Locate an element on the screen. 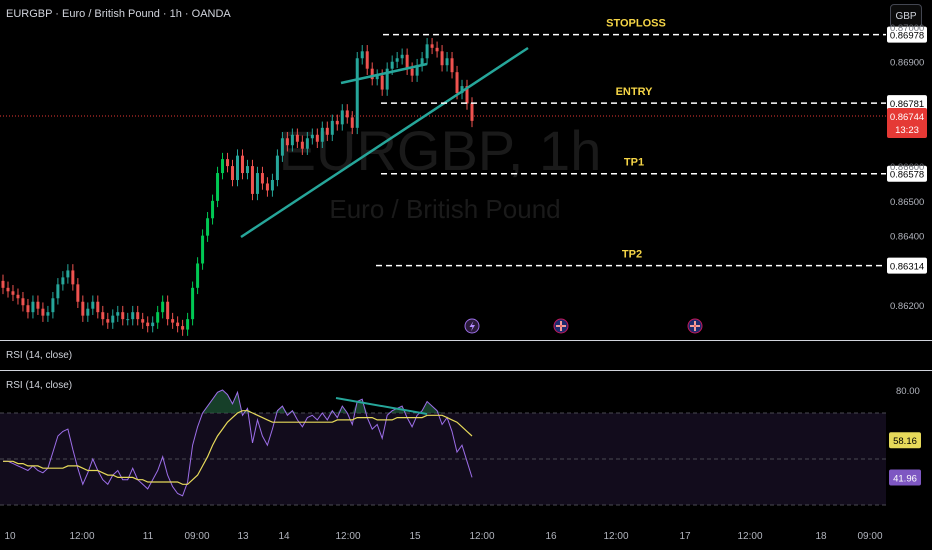  y-tick-label-partial: 0.87000 is located at coordinates (907, 28).